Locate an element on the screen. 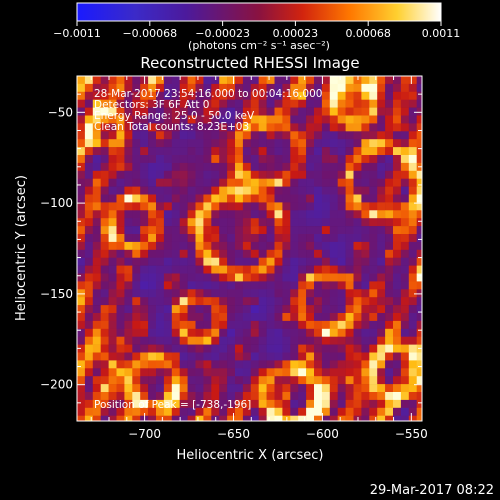 The height and width of the screenshot is (500, 500). colorbar-tick-label: −0.00023 is located at coordinates (222, 33).